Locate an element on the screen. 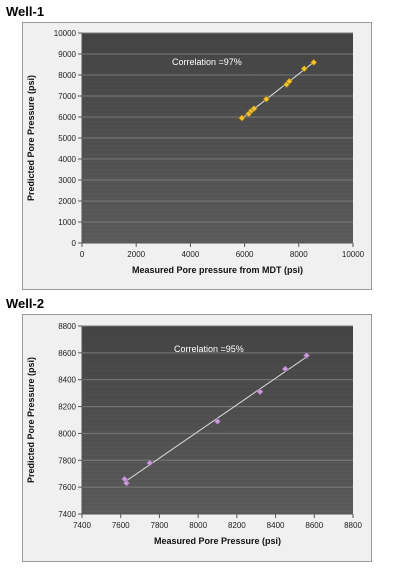 Image resolution: width=408 pixels, height=572 pixels. x-tick-label: 6000 is located at coordinates (245, 254).